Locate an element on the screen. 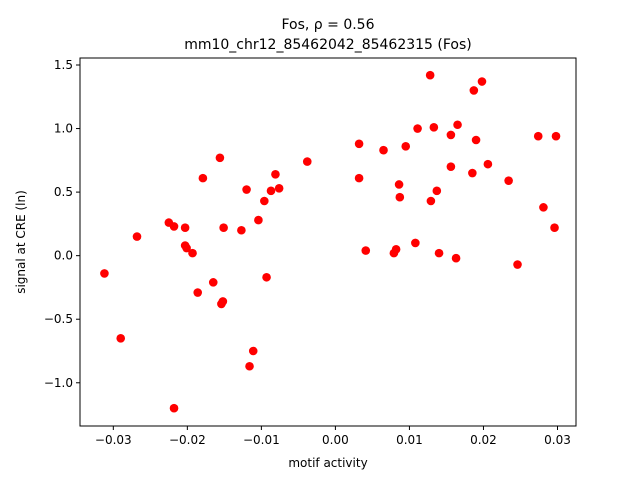 The image size is (640, 480). x-tick-label-0: −0.03 is located at coordinates (113, 440).